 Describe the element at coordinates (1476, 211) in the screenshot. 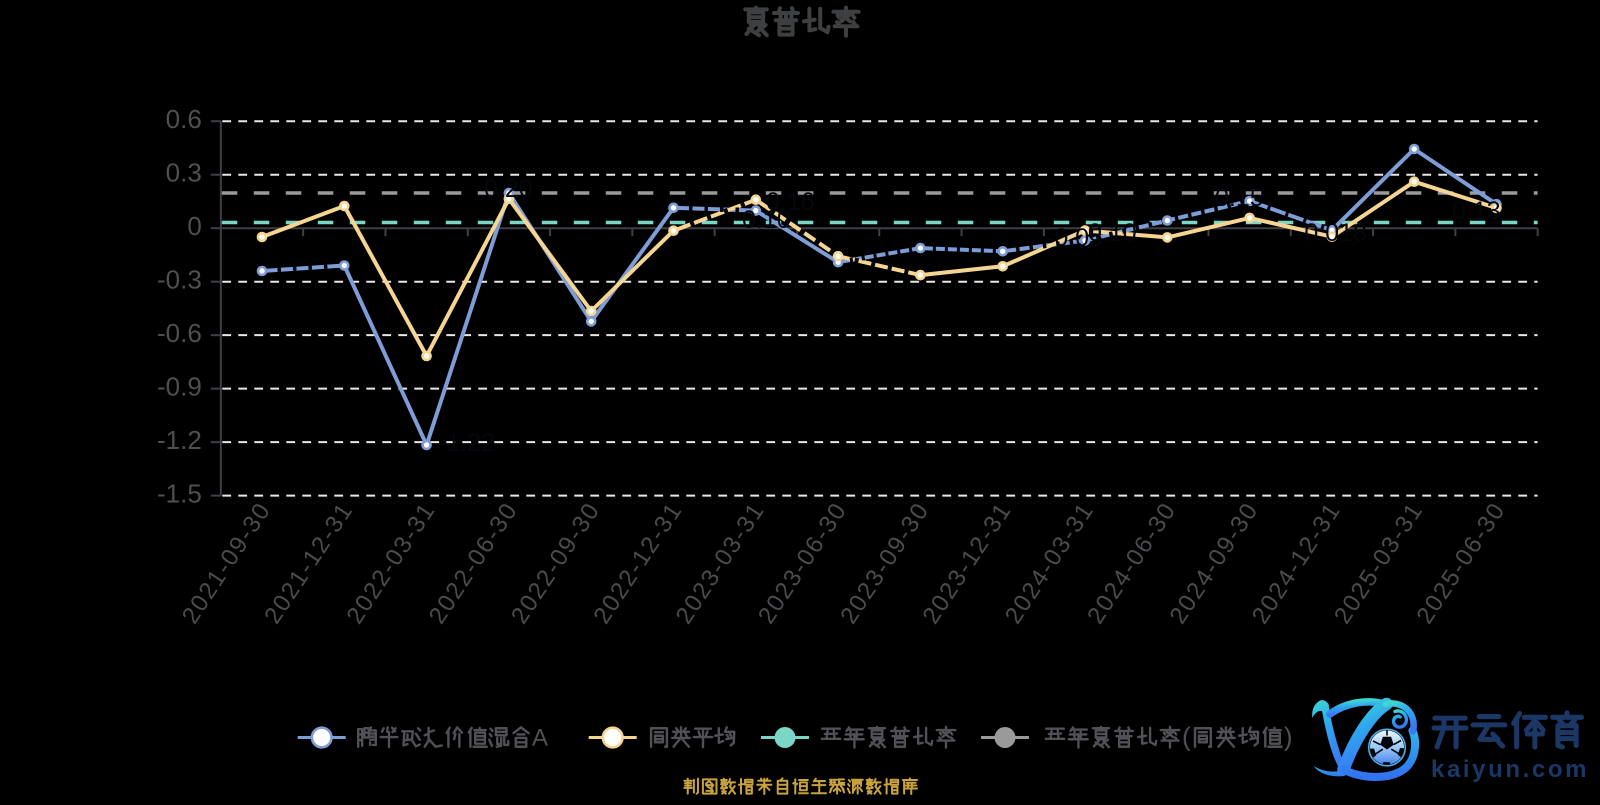

I see `svg-text: 0.13` at that location.